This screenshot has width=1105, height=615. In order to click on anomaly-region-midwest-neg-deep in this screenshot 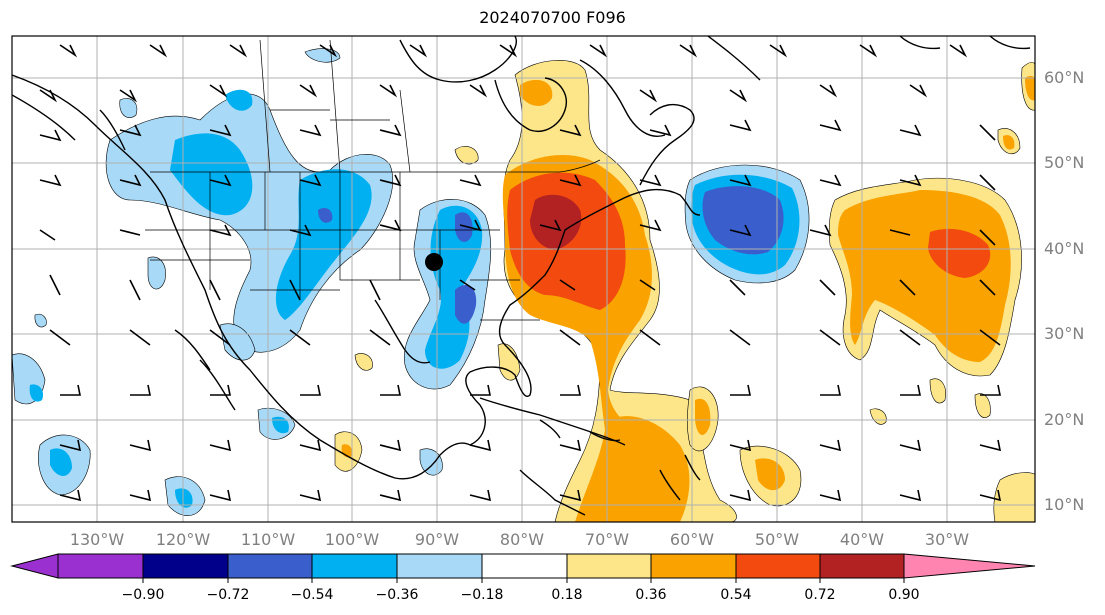, I will do `click(464, 227)`.